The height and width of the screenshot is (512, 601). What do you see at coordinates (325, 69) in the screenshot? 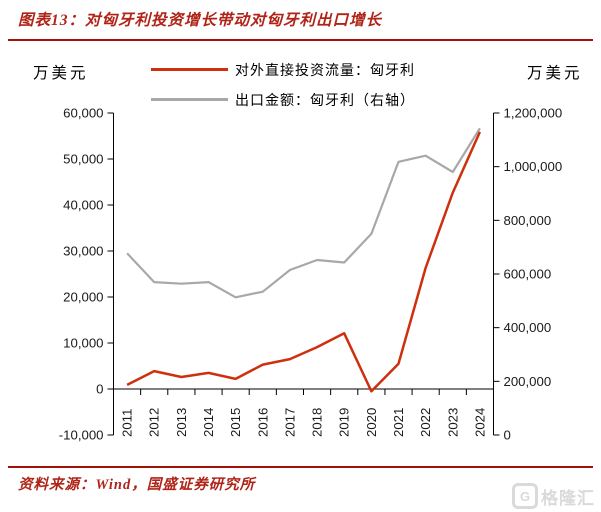
I see `legend-label-fdi: 对外直接投资流量：匈牙利` at bounding box center [325, 69].